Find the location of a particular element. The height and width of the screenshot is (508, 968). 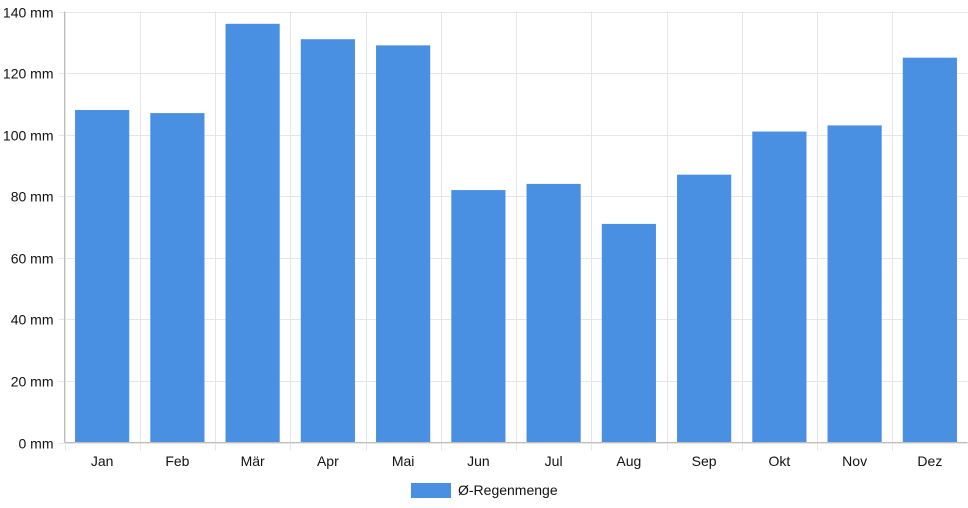

x-tick-label: Okt is located at coordinates (779, 461).